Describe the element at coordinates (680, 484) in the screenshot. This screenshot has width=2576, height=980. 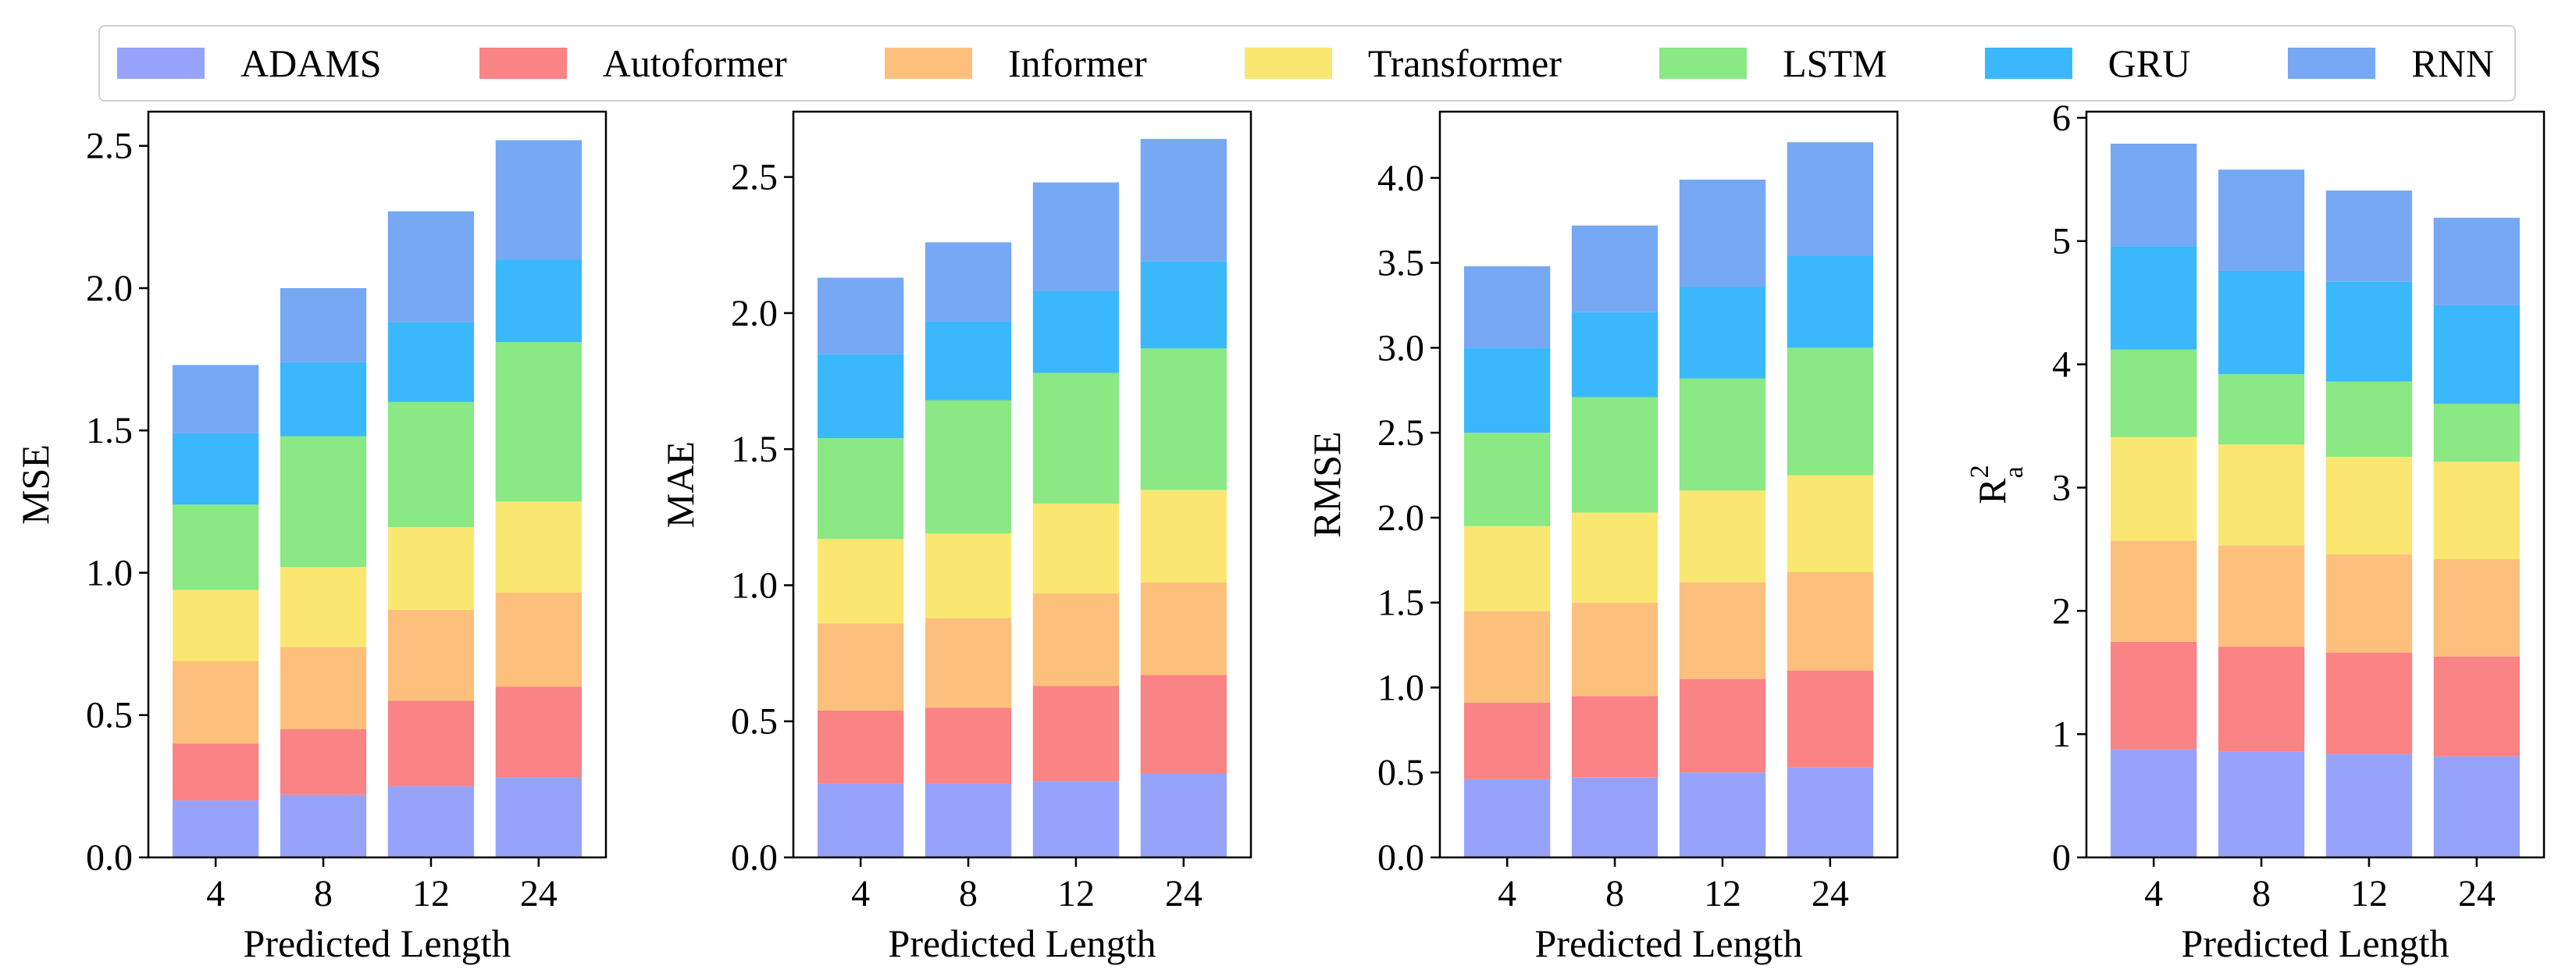
I see `yaxis-label-chart2: MAE` at that location.